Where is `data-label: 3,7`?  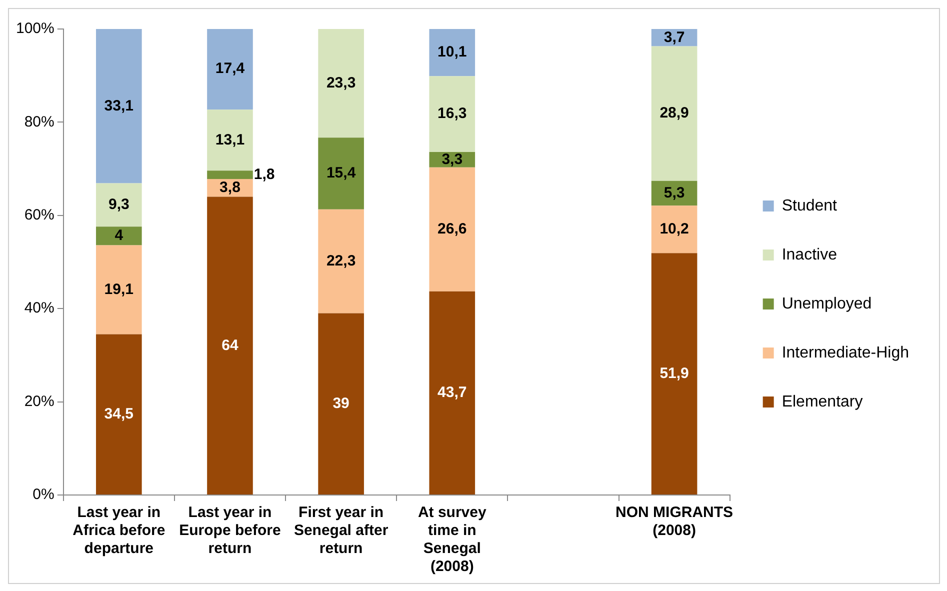 data-label: 3,7 is located at coordinates (674, 37).